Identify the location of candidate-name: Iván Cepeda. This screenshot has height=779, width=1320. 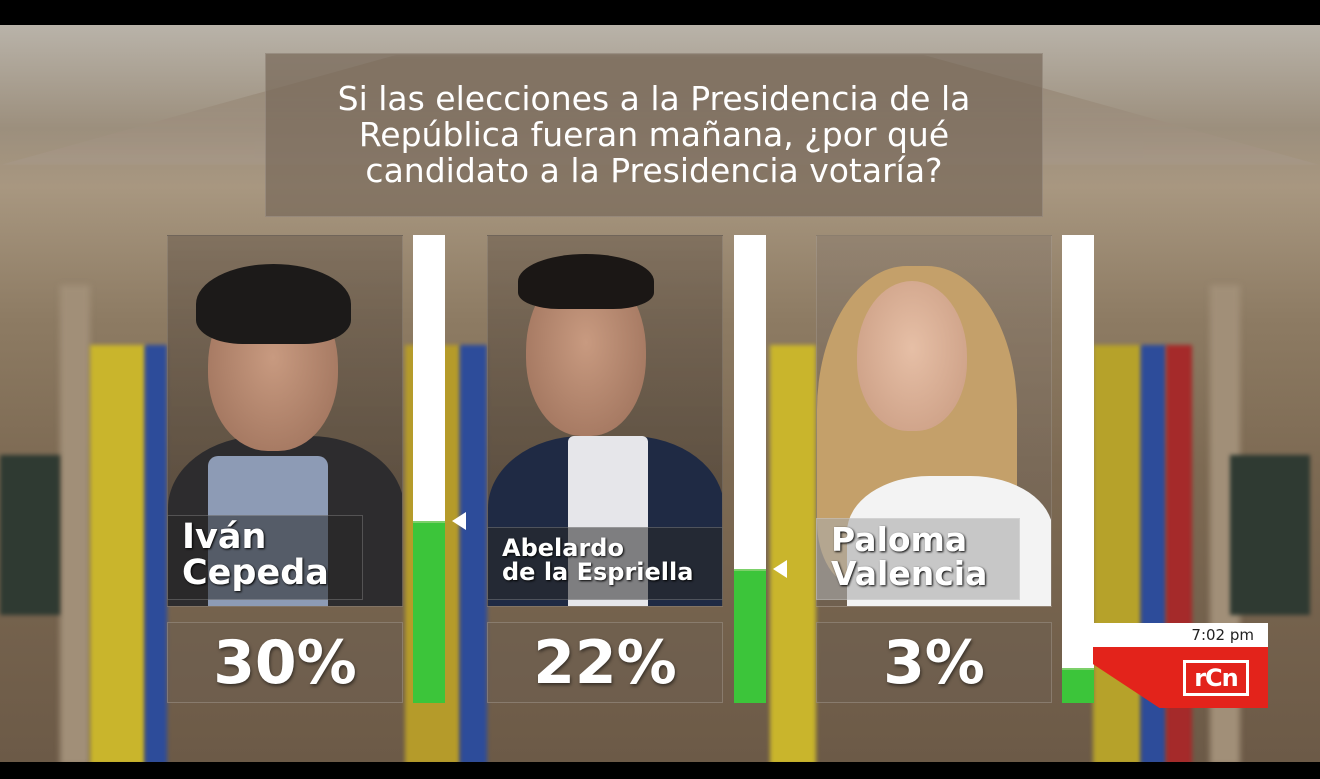
(265, 557).